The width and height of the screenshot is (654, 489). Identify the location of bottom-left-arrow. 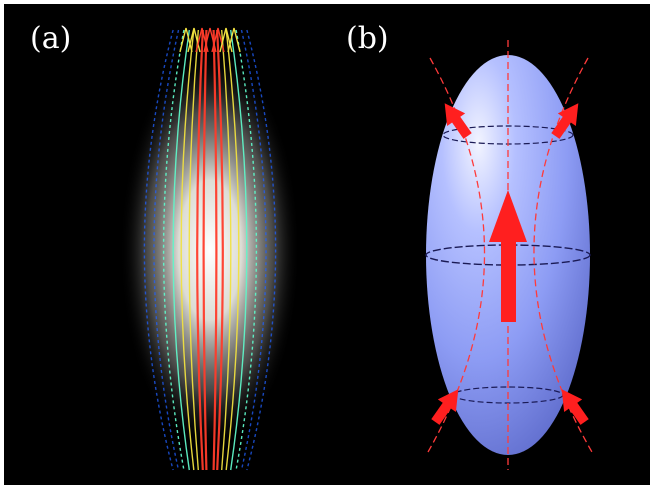
(445, 407).